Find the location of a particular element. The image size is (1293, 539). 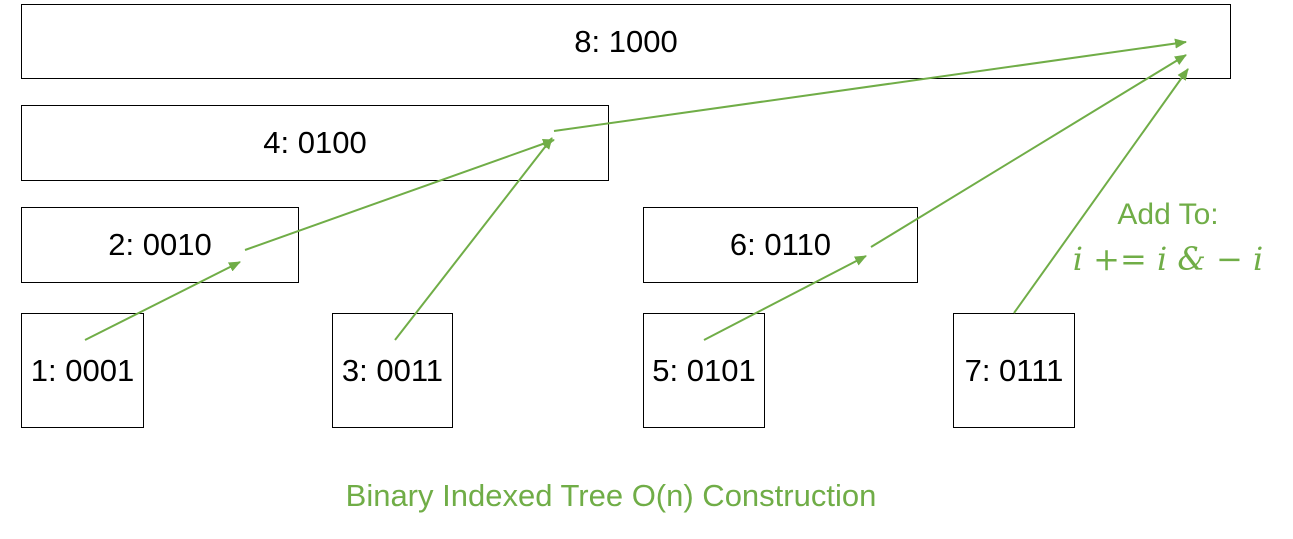

node-7-label: 7: 0111 is located at coordinates (1014, 370).